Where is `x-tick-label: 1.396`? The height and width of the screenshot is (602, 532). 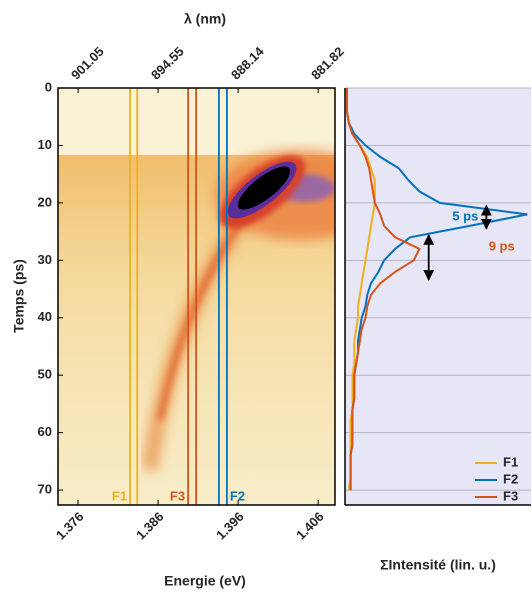 x-tick-label: 1.396 is located at coordinates (230, 526).